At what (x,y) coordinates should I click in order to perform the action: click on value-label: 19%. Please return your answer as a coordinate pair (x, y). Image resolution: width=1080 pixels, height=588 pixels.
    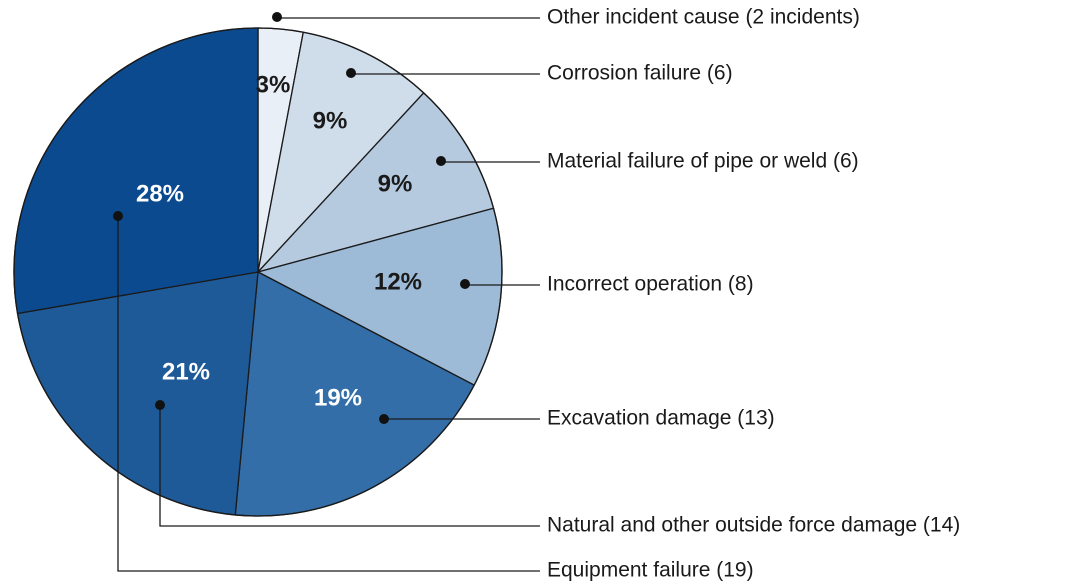
    Looking at the image, I should click on (338, 397).